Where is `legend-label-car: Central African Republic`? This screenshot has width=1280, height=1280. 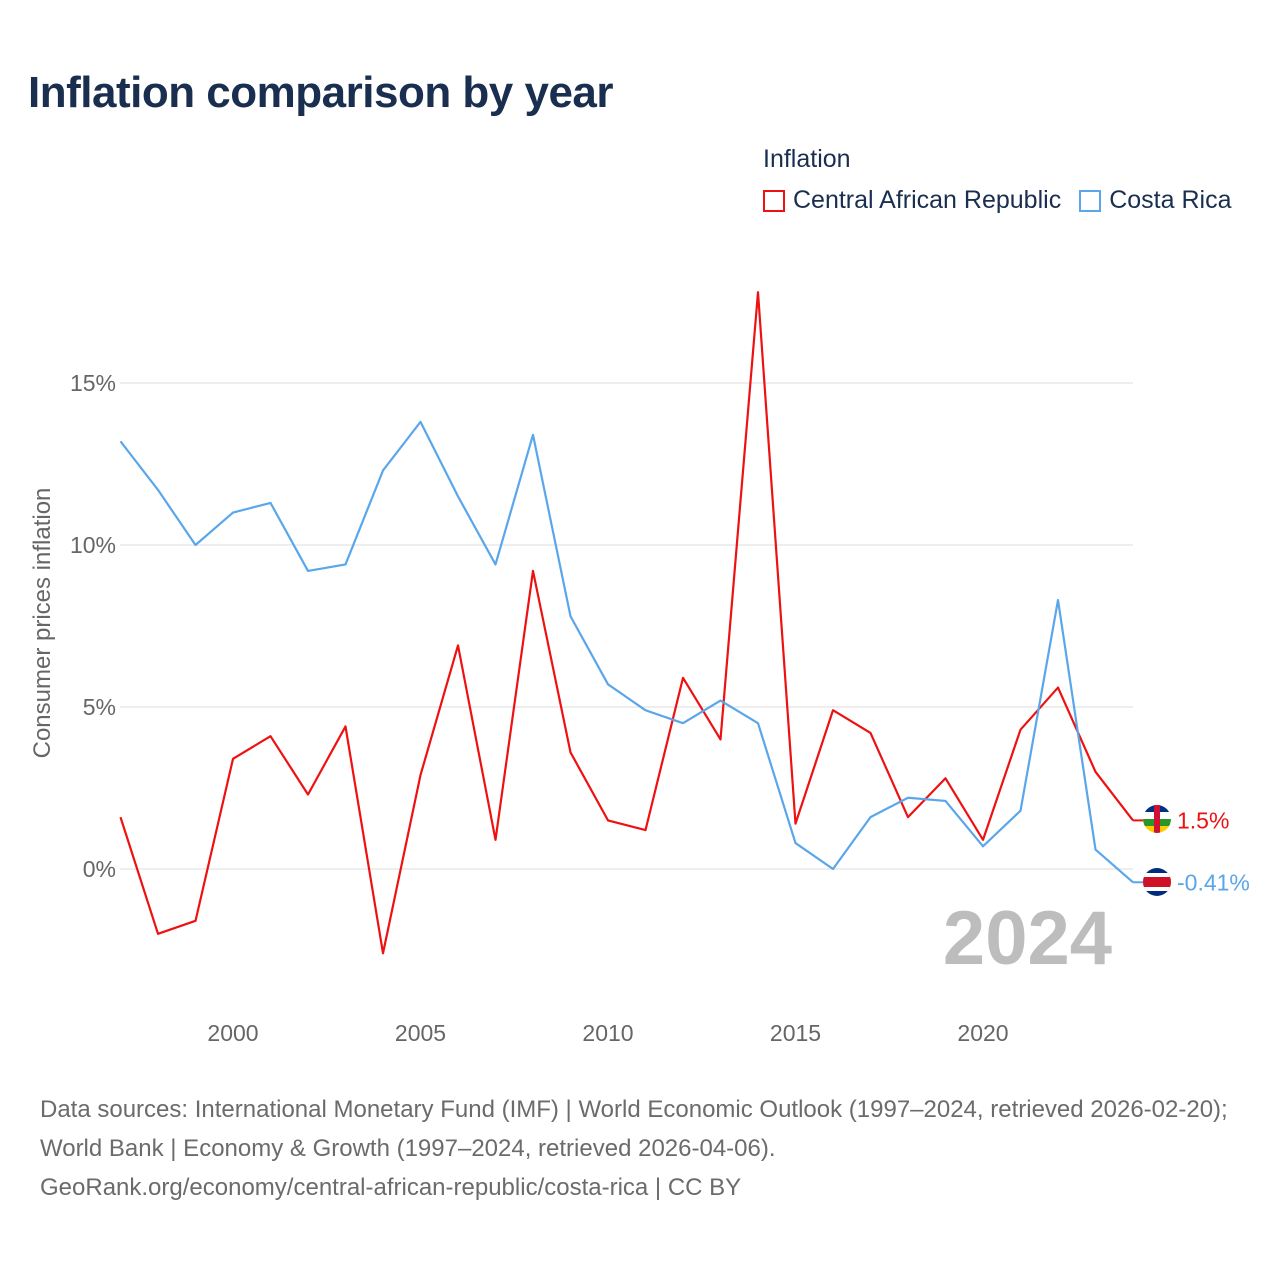 legend-label-car: Central African Republic is located at coordinates (927, 200).